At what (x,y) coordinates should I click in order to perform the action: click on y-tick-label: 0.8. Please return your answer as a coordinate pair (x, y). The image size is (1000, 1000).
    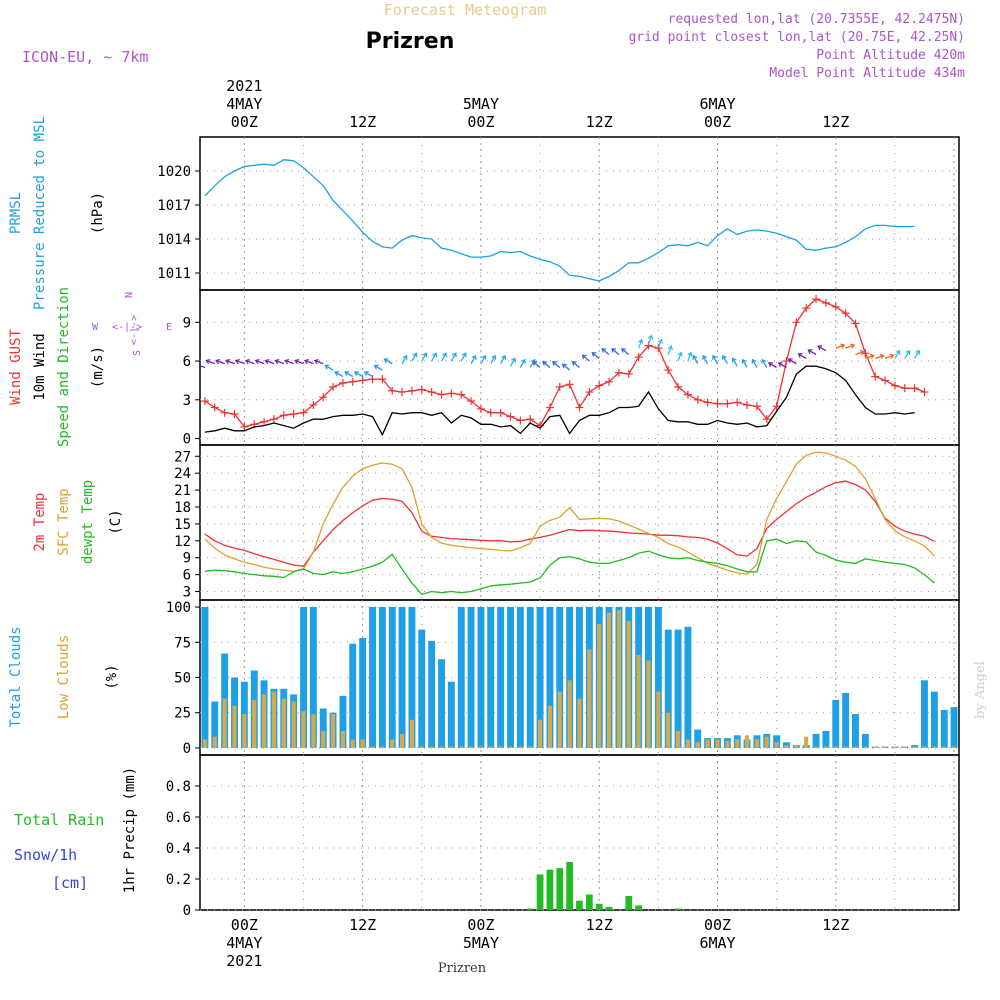
    Looking at the image, I should click on (178, 787).